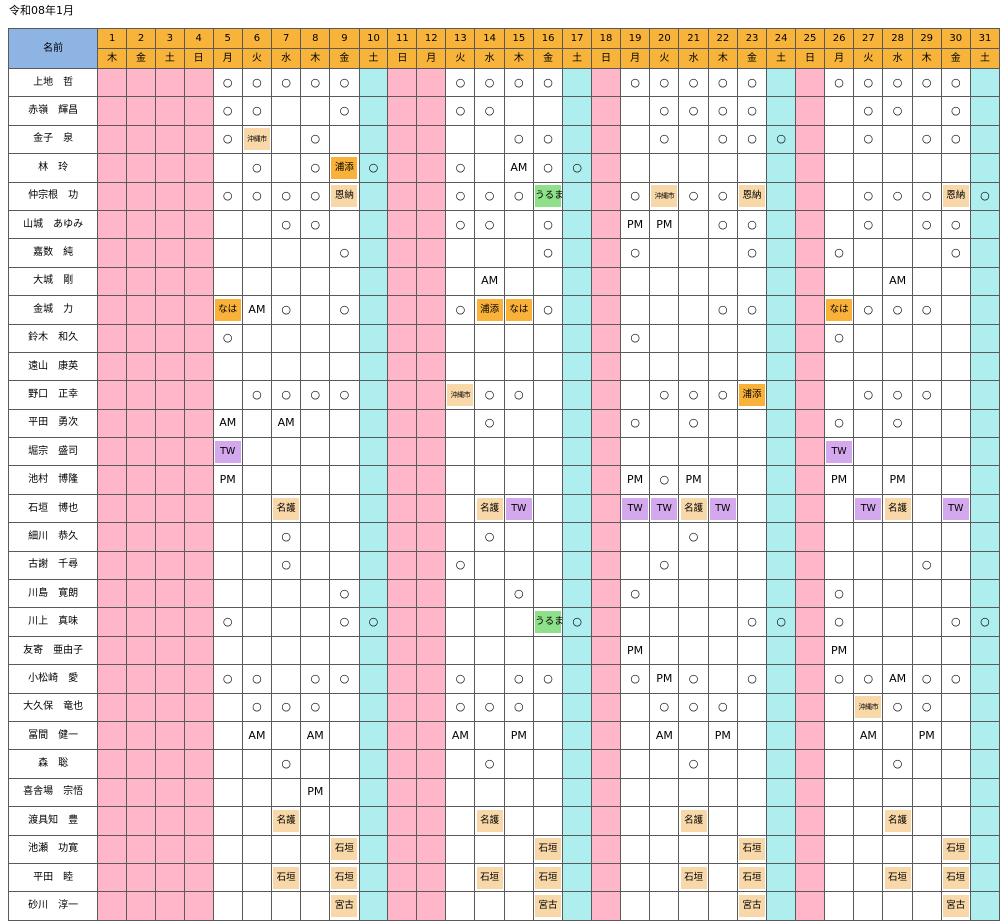 This screenshot has height=921, width=1000. What do you see at coordinates (489, 508) in the screenshot?
I see `schedule-cell: 名護` at bounding box center [489, 508].